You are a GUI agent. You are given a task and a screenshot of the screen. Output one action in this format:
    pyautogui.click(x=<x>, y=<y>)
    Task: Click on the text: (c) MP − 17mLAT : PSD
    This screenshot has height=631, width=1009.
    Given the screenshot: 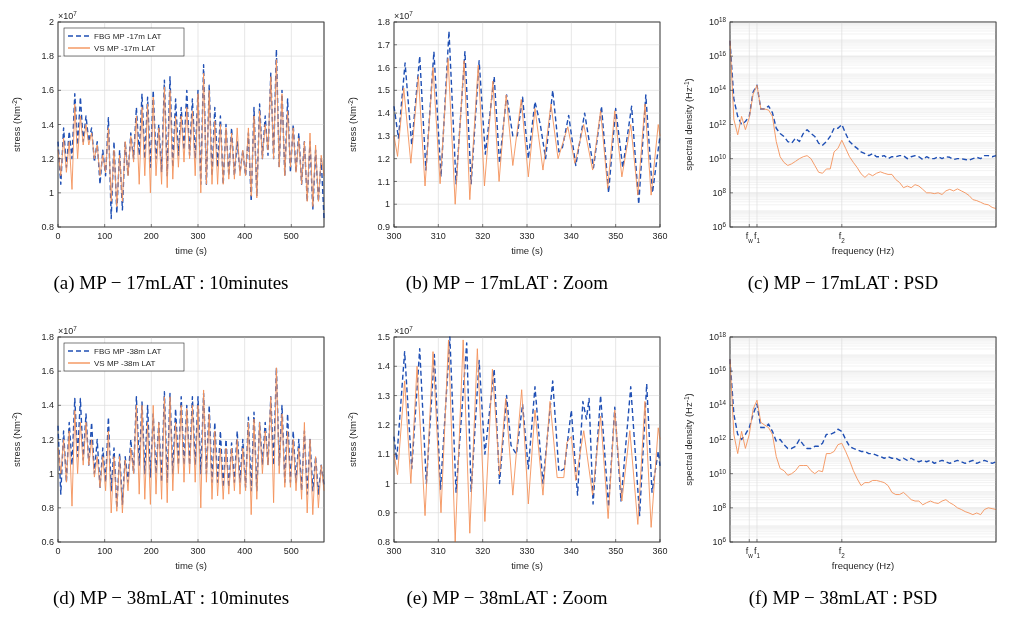 What is the action you would take?
    pyautogui.click(x=843, y=283)
    